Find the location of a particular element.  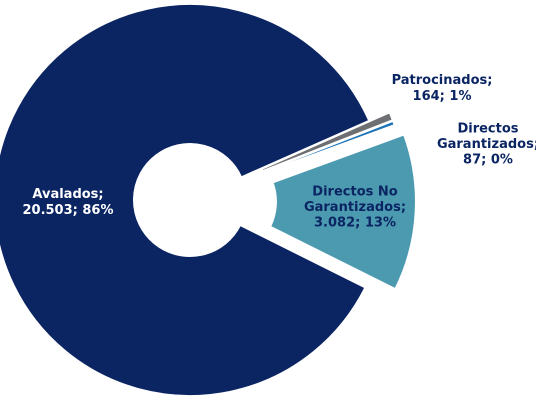

label-name: Directos No is located at coordinates (354, 191).